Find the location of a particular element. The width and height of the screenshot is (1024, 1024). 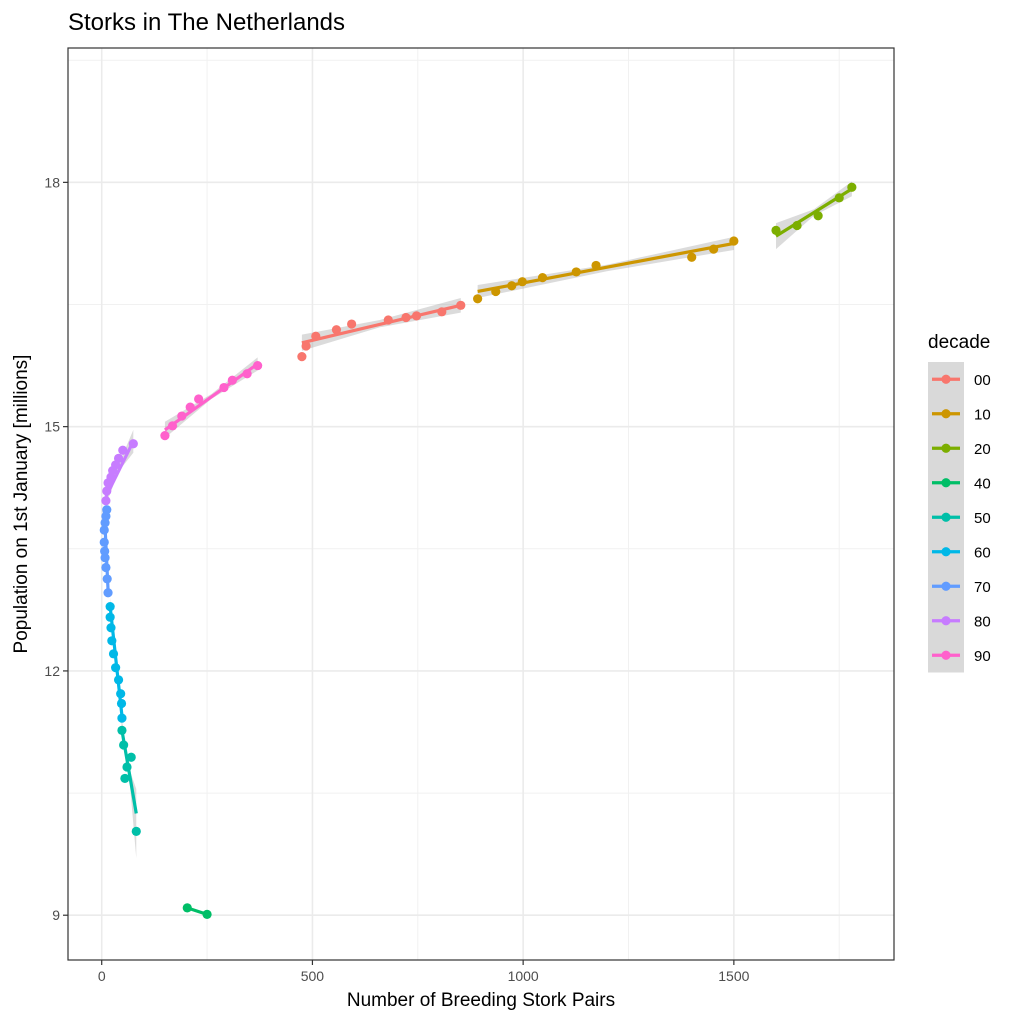

legend-label-80: 80 is located at coordinates (982, 621).